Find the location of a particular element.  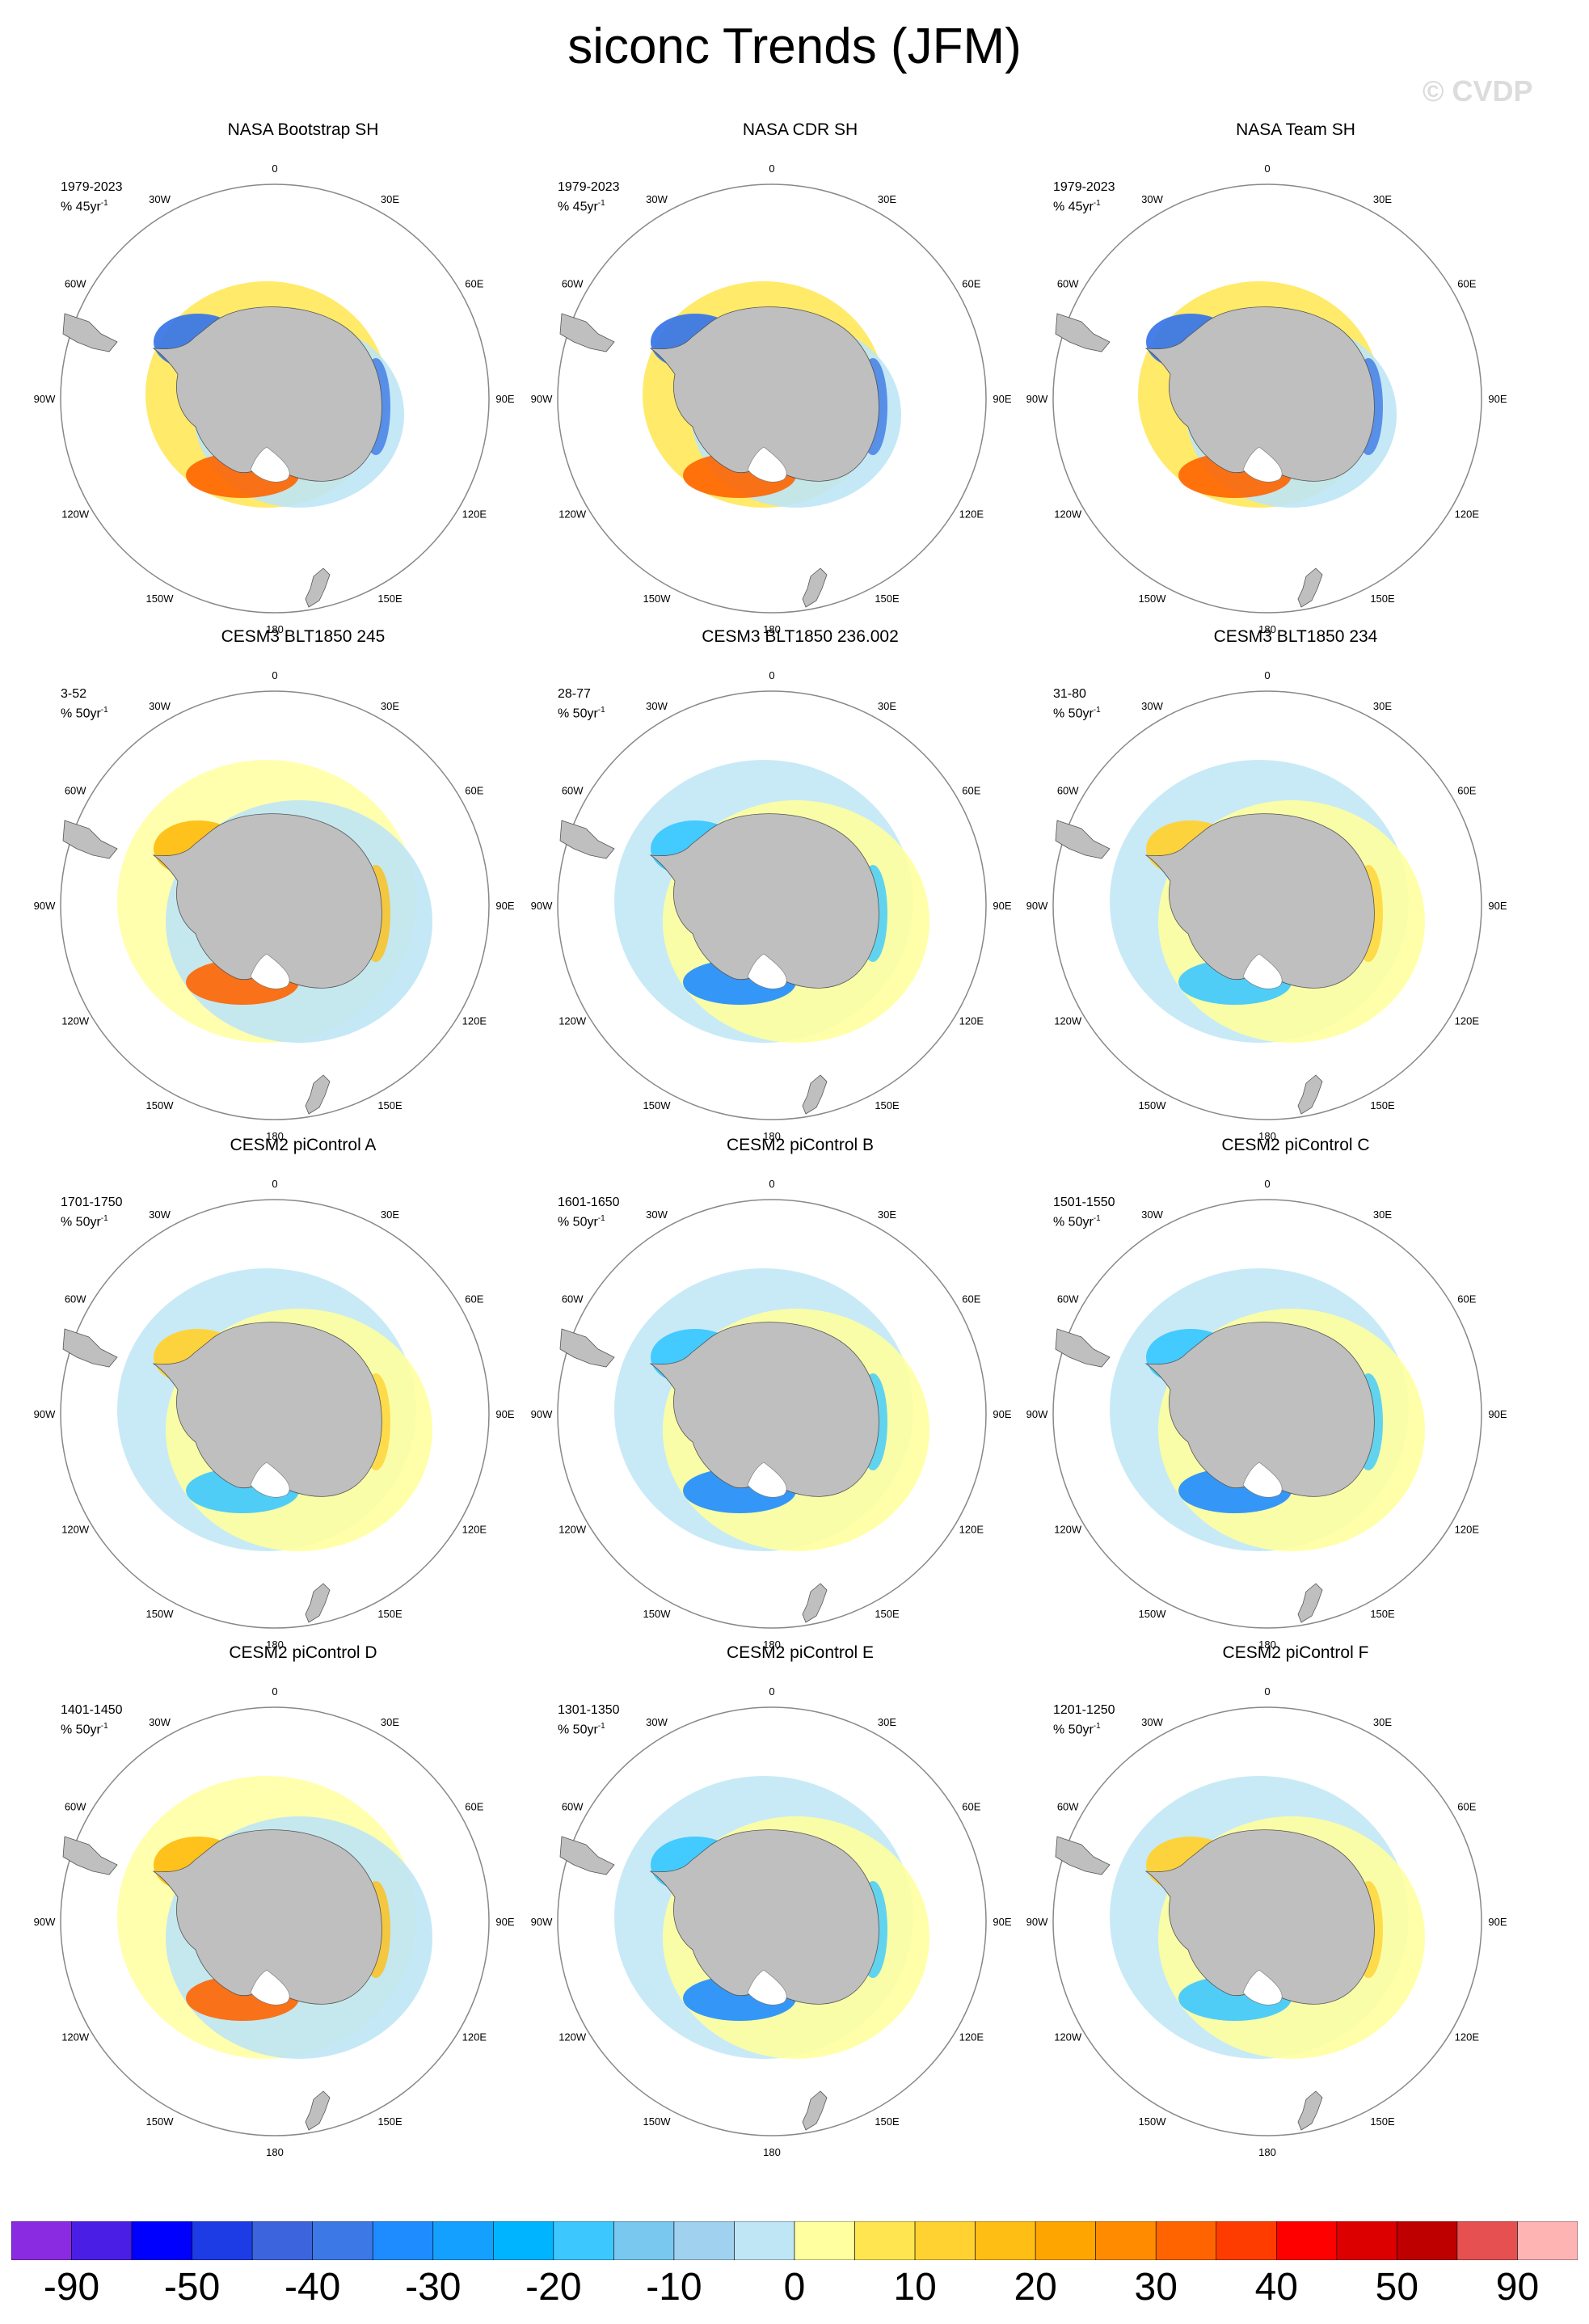

panel-period: 31-80 is located at coordinates (1069, 694).